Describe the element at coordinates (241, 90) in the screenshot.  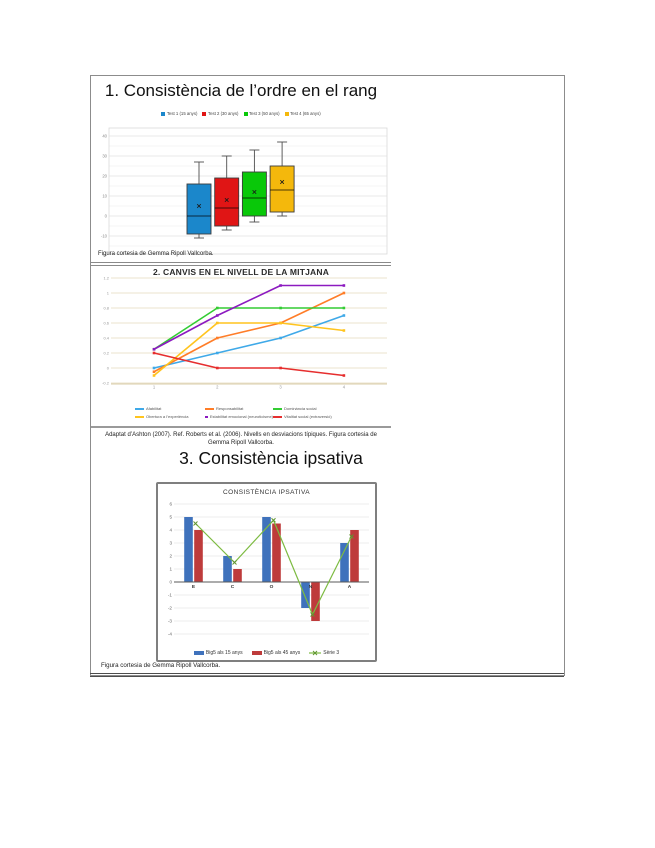
I see `figure-1-title: 1. Consistència de l’ordre en el rang` at that location.